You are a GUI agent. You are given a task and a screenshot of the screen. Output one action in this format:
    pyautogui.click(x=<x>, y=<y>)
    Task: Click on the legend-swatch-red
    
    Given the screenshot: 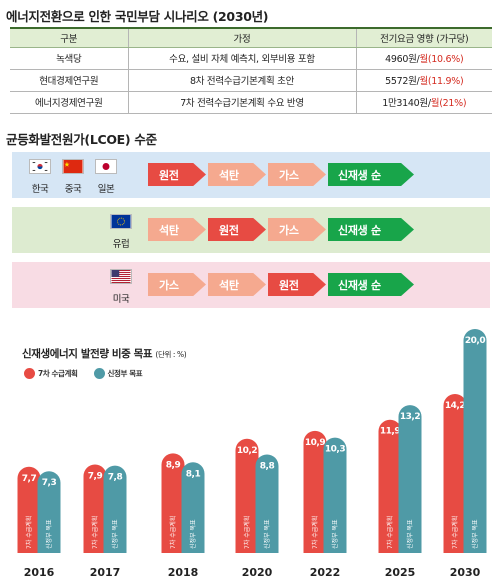 What is the action you would take?
    pyautogui.click(x=29, y=373)
    